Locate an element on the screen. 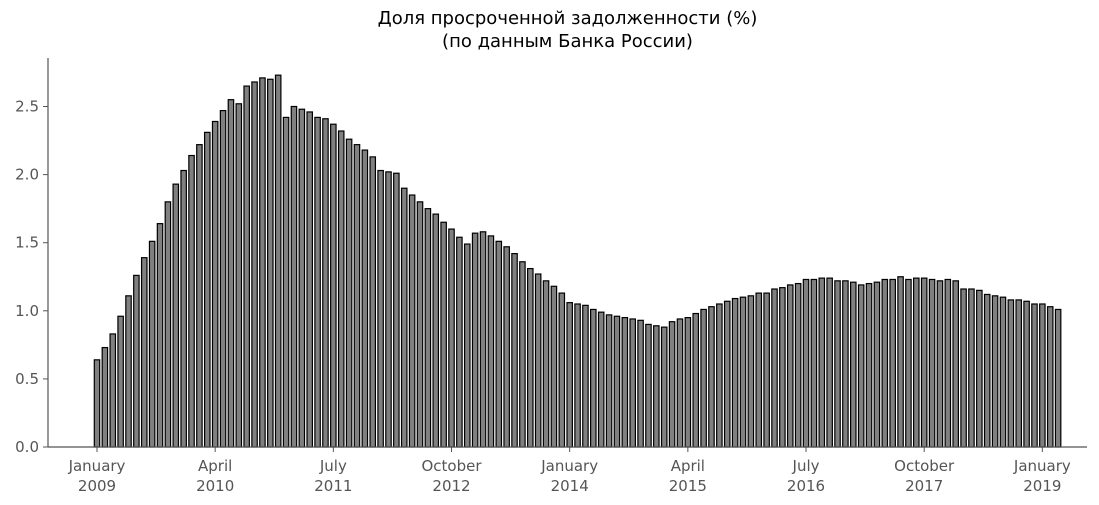  x-tick-label-year: 2012 is located at coordinates (451, 486).